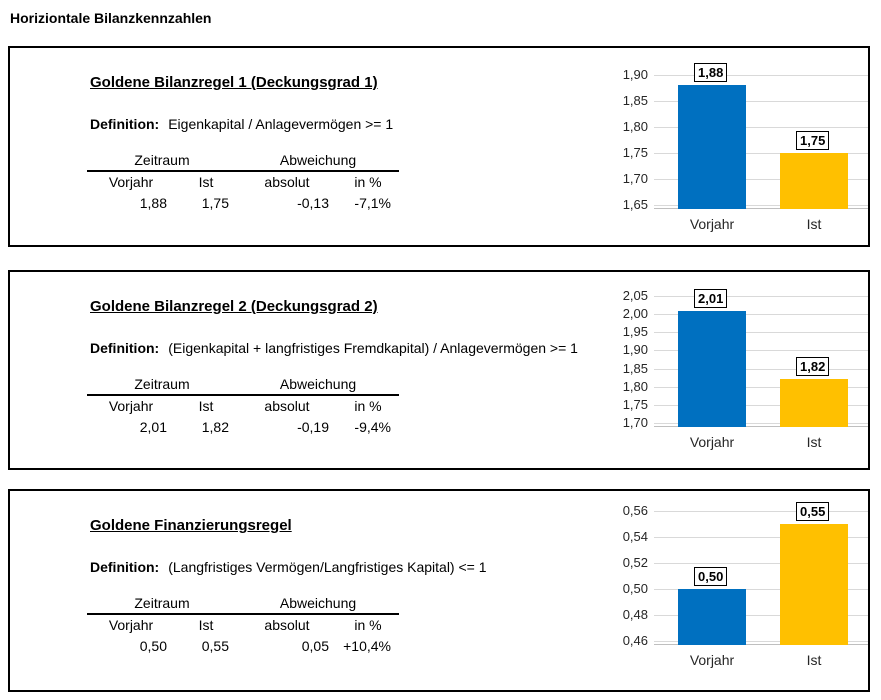 The width and height of the screenshot is (881, 700). What do you see at coordinates (635, 204) in the screenshot?
I see `y-axis-tick-label: 1,65` at bounding box center [635, 204].